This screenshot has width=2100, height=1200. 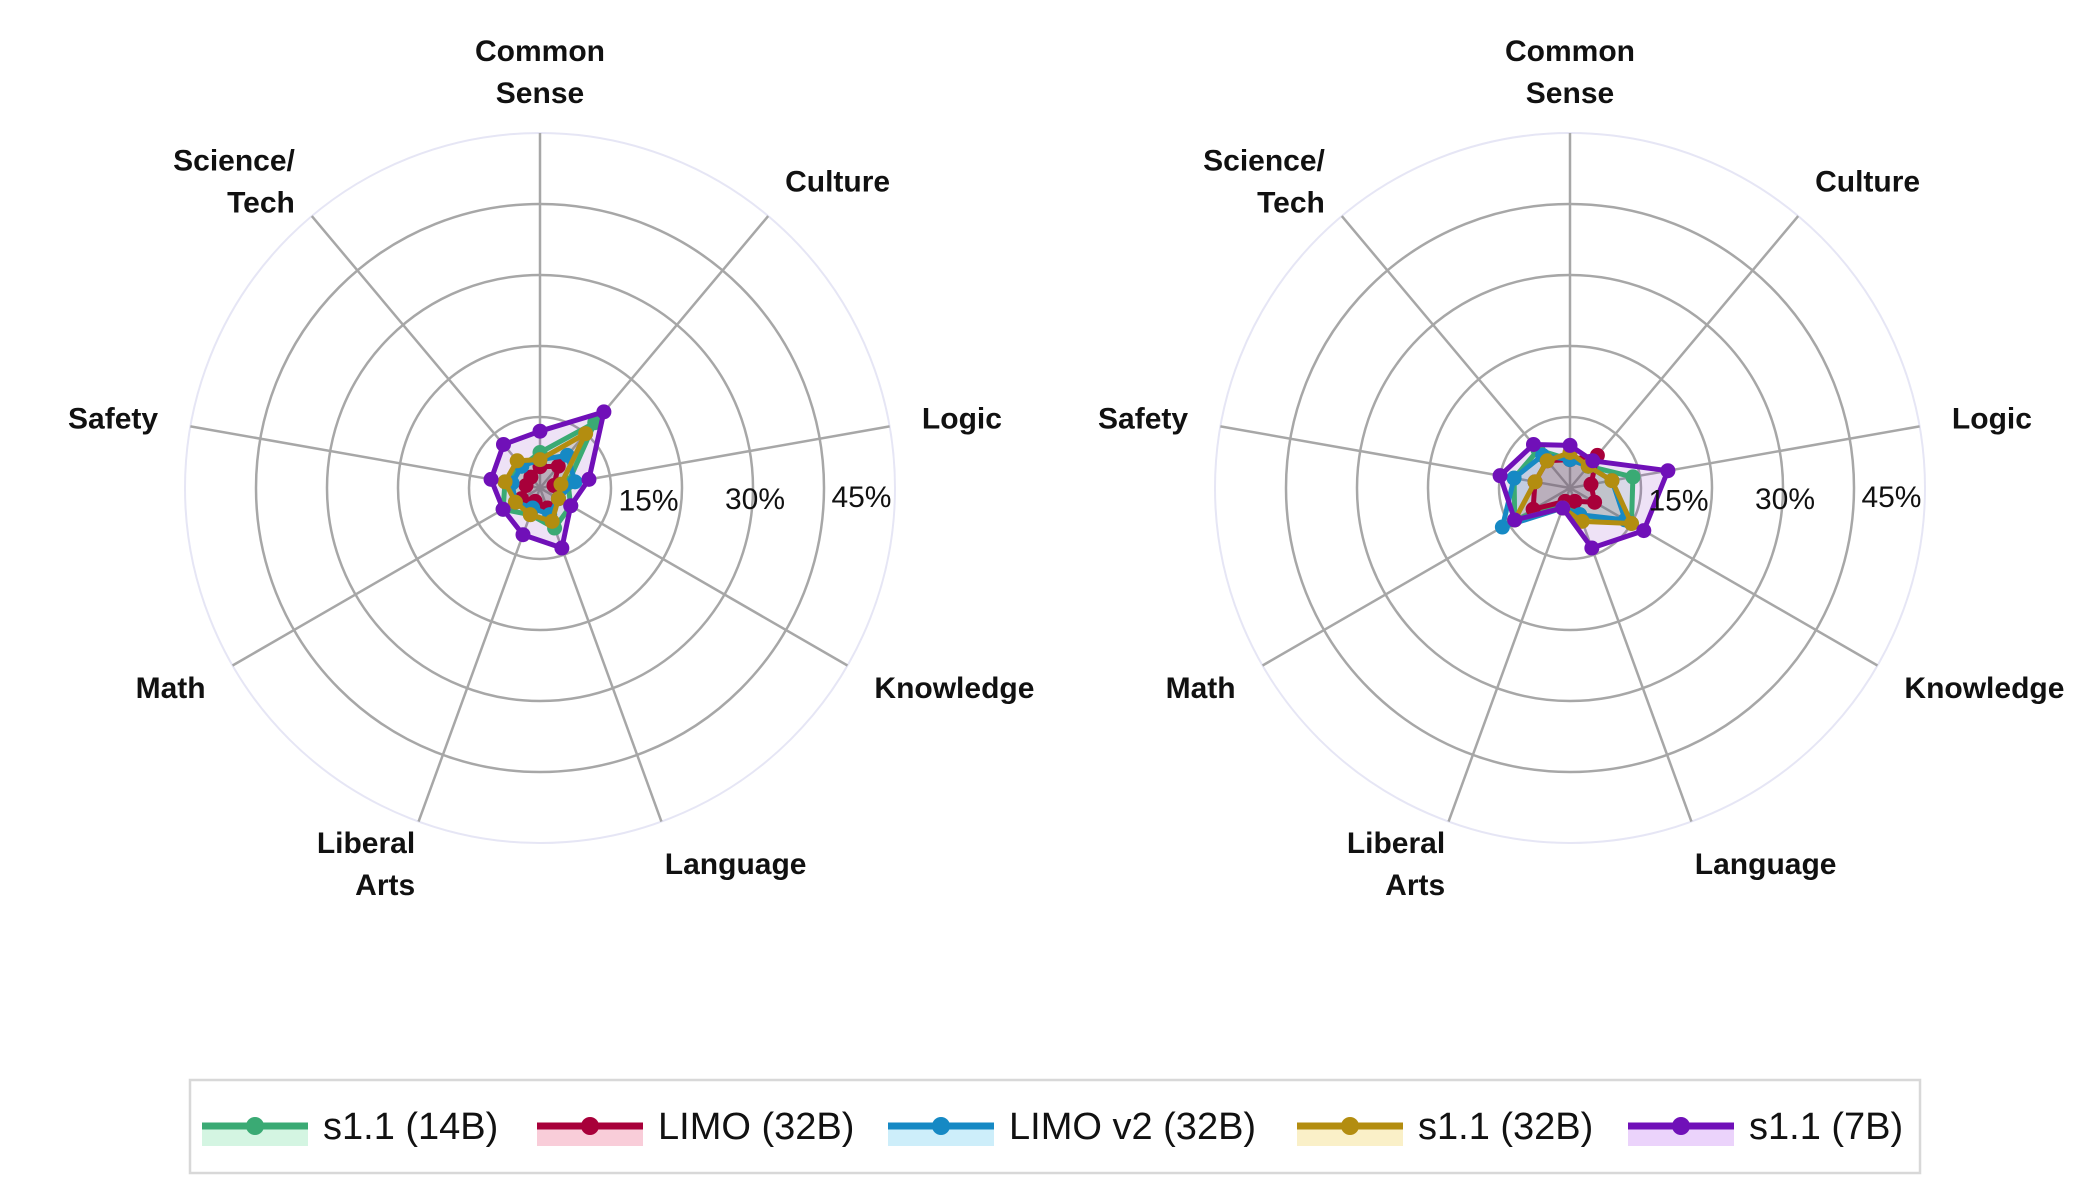 I want to click on point-limo-v2-32b-safety, so click(x=1514, y=478).